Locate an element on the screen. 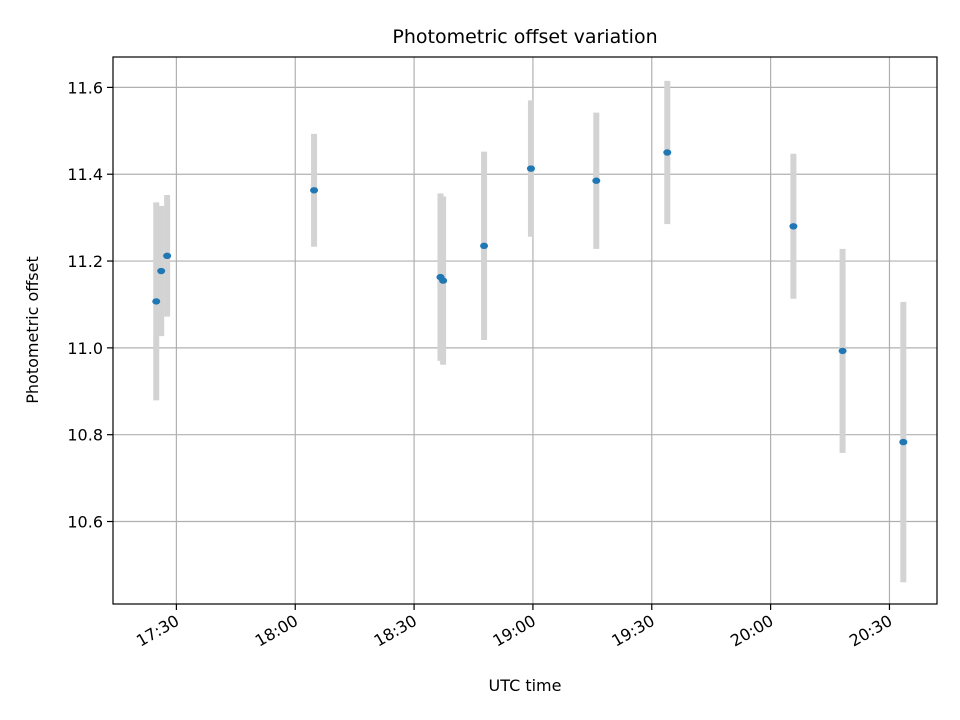 The width and height of the screenshot is (960, 720). y-tick-label: 11.0 is located at coordinates (85, 348).